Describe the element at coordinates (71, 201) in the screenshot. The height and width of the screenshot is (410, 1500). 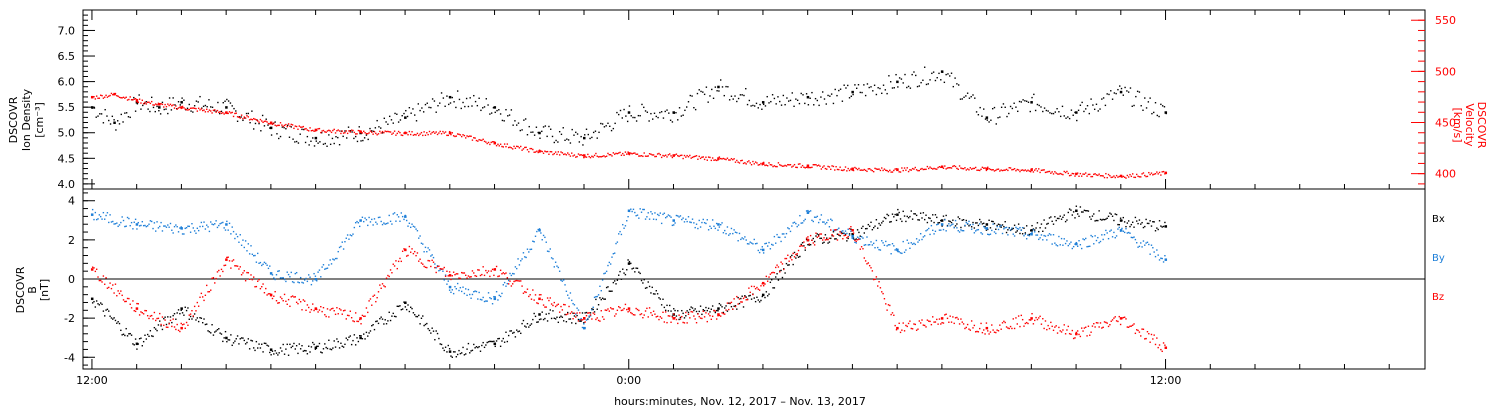
I see `bottom-left-tick-label: 4` at that location.